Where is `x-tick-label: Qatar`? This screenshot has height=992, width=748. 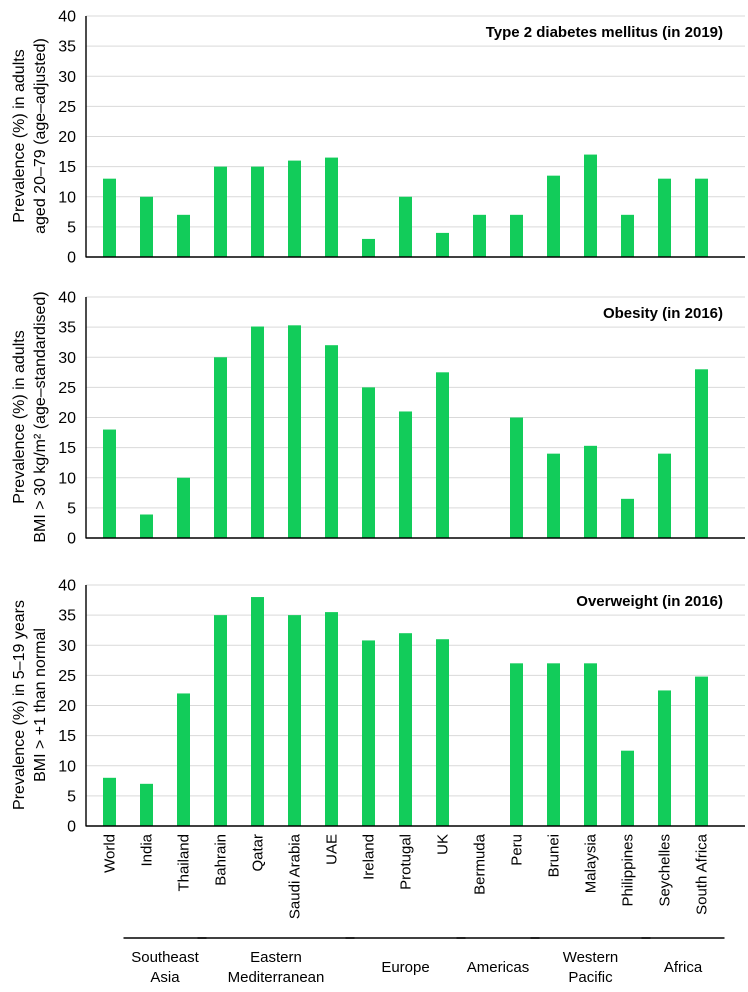
x-tick-label: Qatar is located at coordinates (258, 853).